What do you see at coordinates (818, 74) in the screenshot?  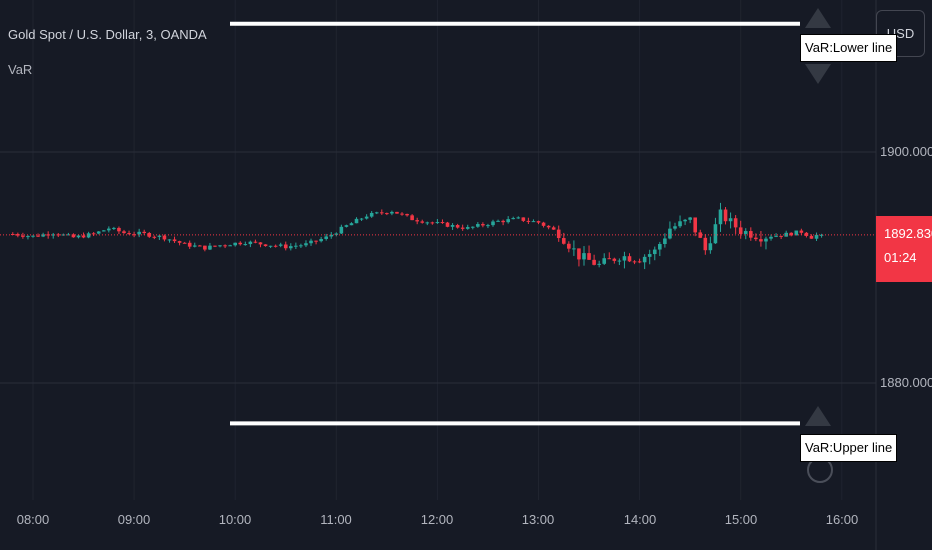 I see `scroll-down-arrow-icon` at bounding box center [818, 74].